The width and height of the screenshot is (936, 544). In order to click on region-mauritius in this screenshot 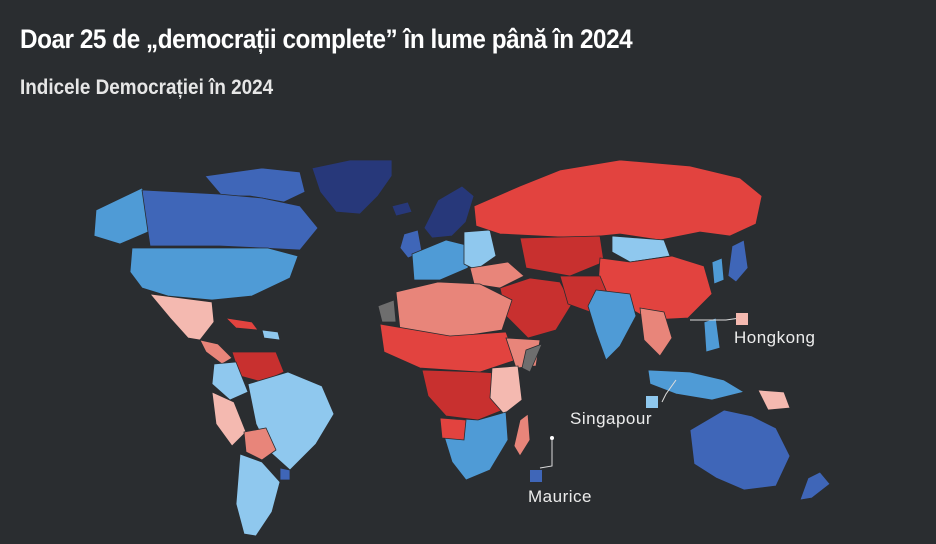, I will do `click(552, 438)`.